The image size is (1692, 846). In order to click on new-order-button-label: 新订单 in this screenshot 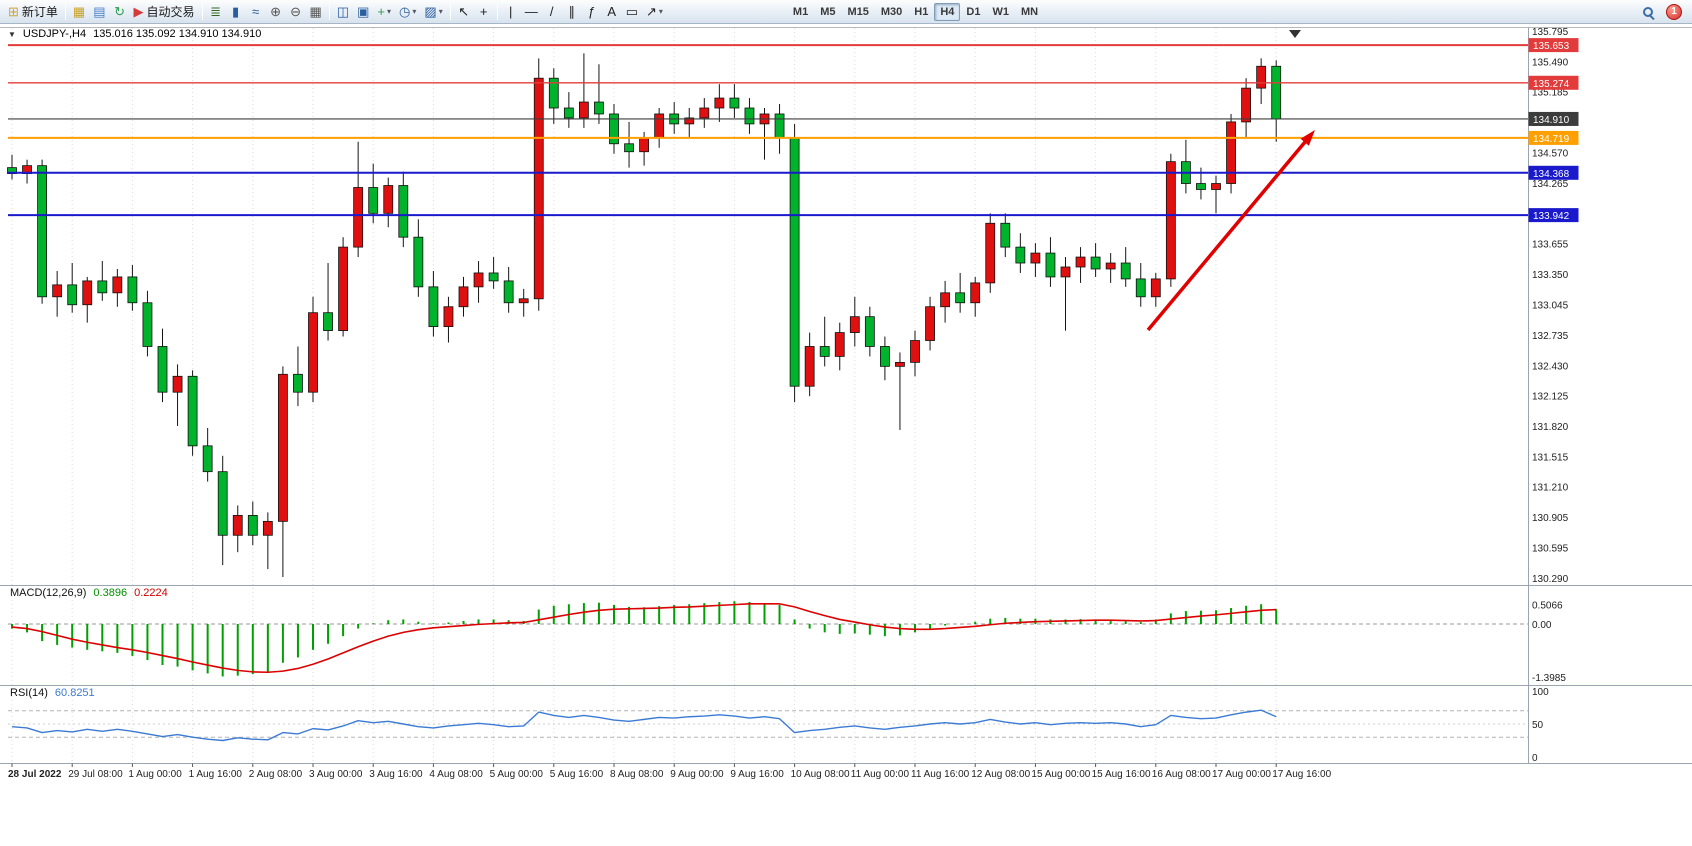, I will do `click(39, 12)`.